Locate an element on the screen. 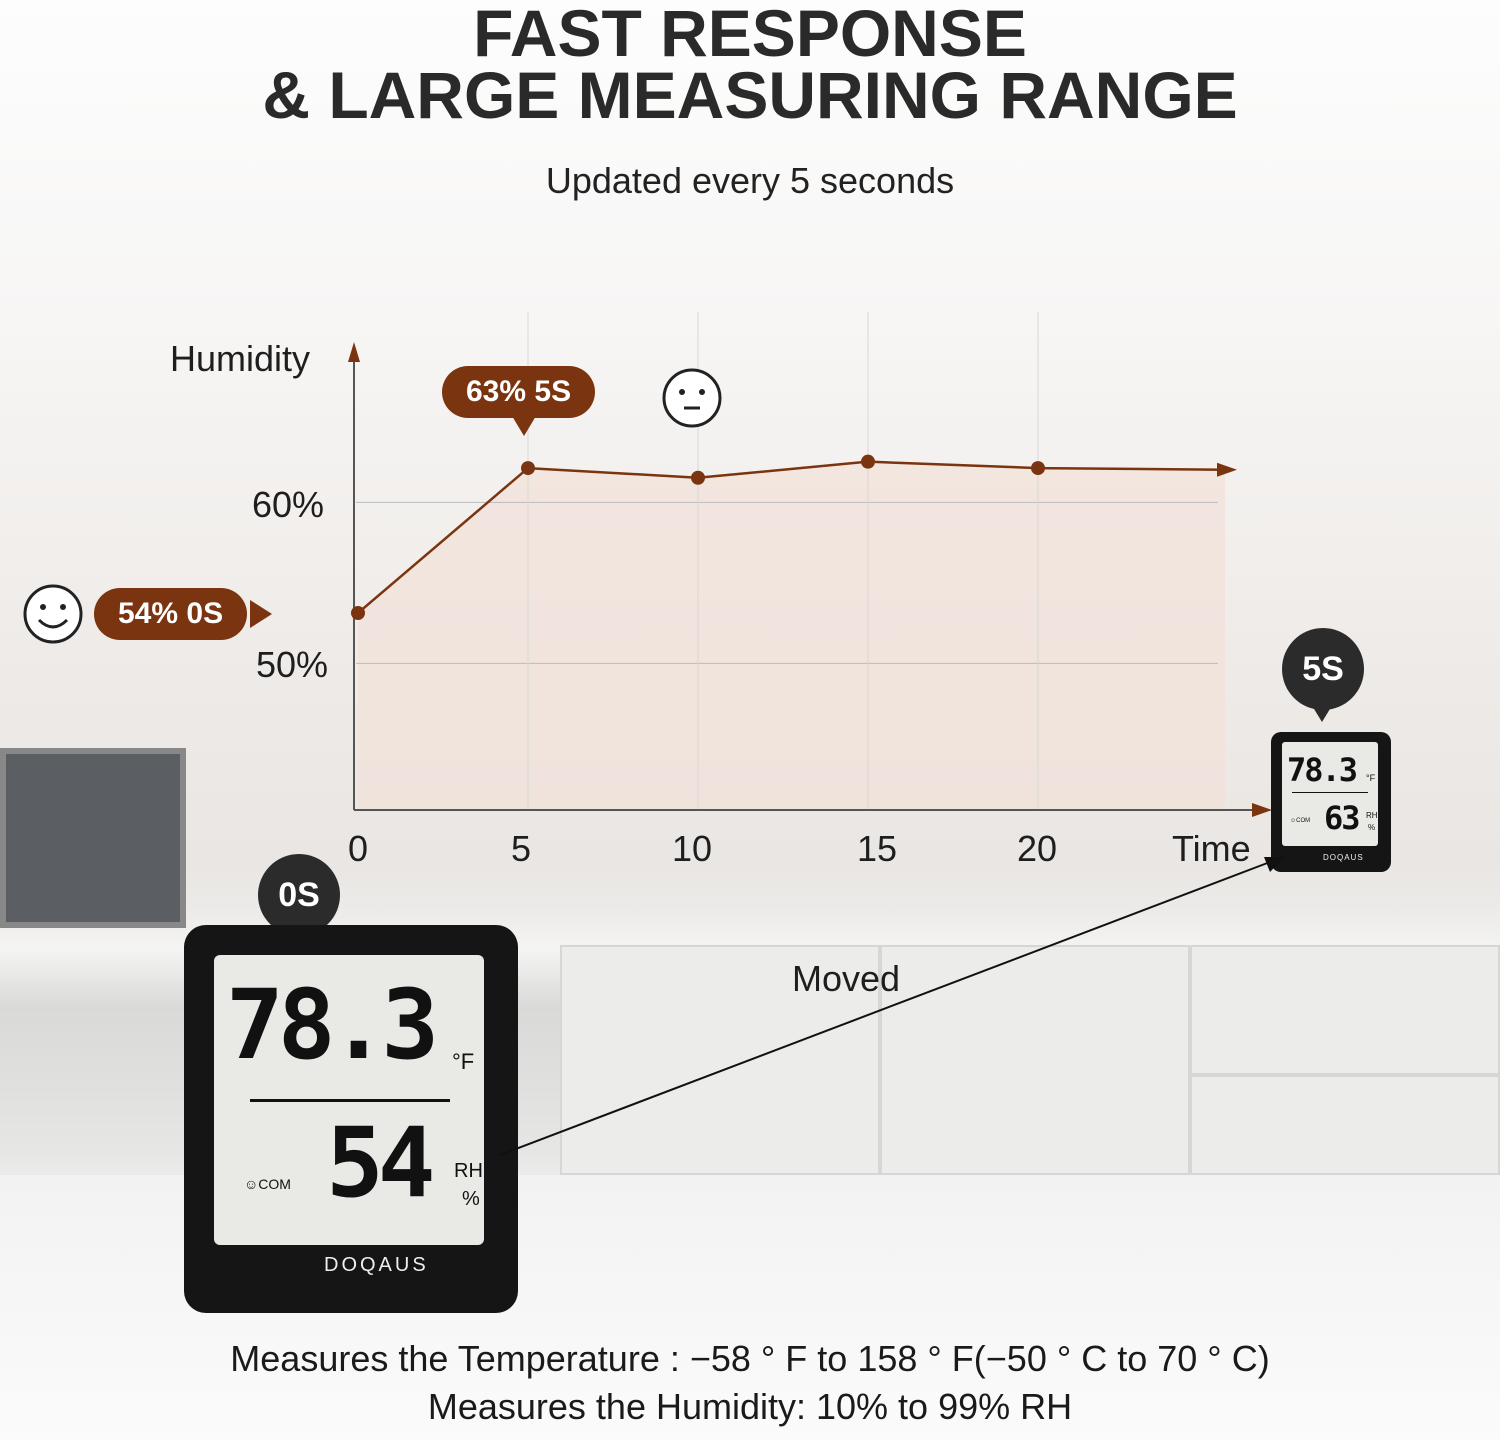 The width and height of the screenshot is (1500, 1440). neutral-face-icon is located at coordinates (692, 398).